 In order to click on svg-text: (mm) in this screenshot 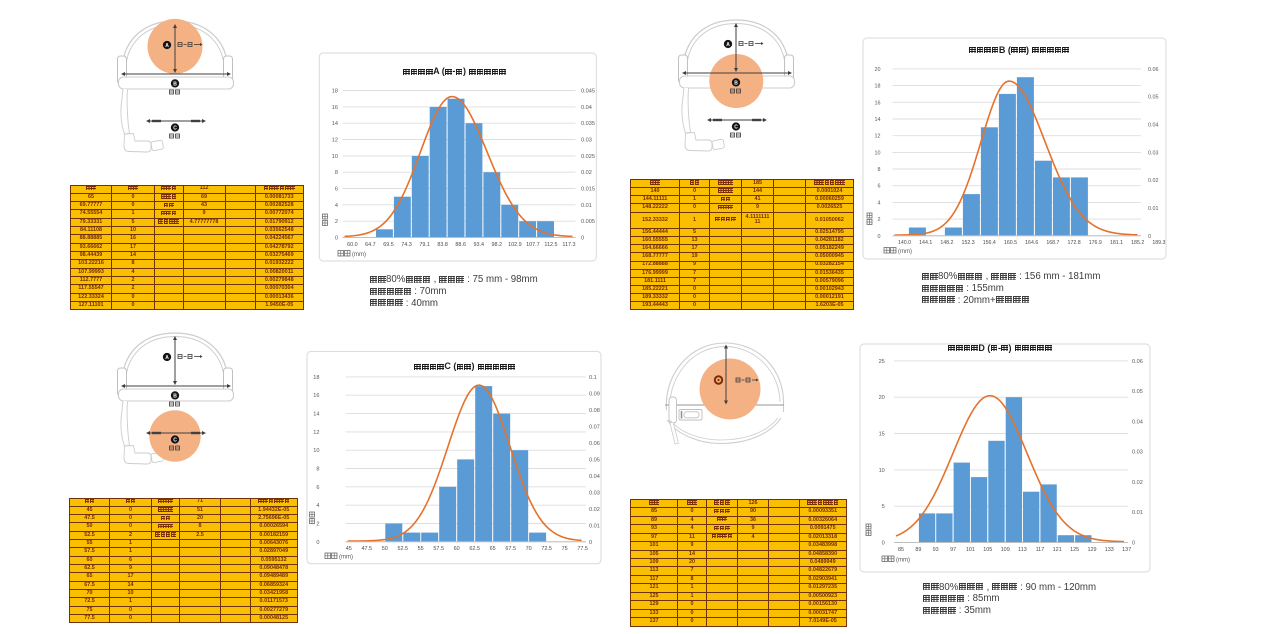, I will do `click(905, 252)`.